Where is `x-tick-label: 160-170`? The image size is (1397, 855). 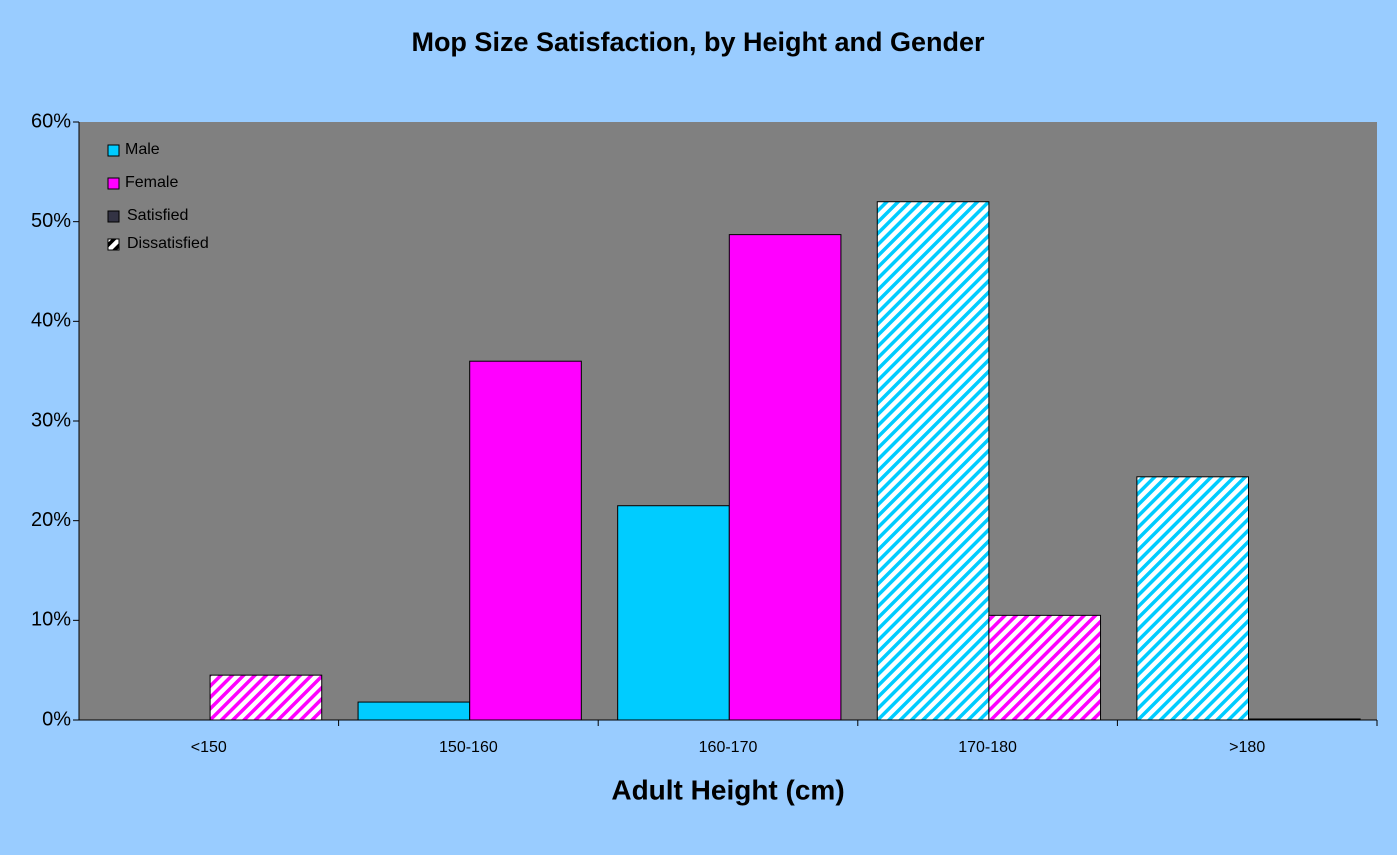
x-tick-label: 160-170 is located at coordinates (728, 747).